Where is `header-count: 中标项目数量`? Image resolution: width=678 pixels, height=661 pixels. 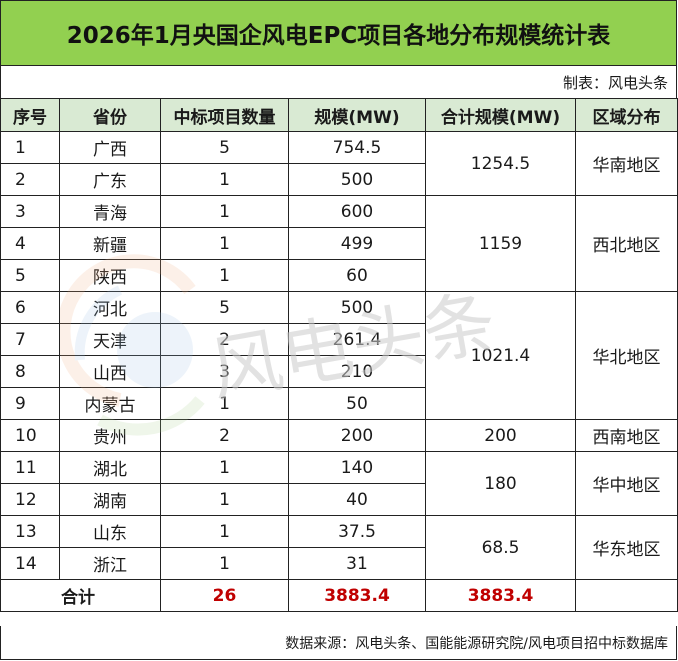
header-count: 中标项目数量 is located at coordinates (224, 115).